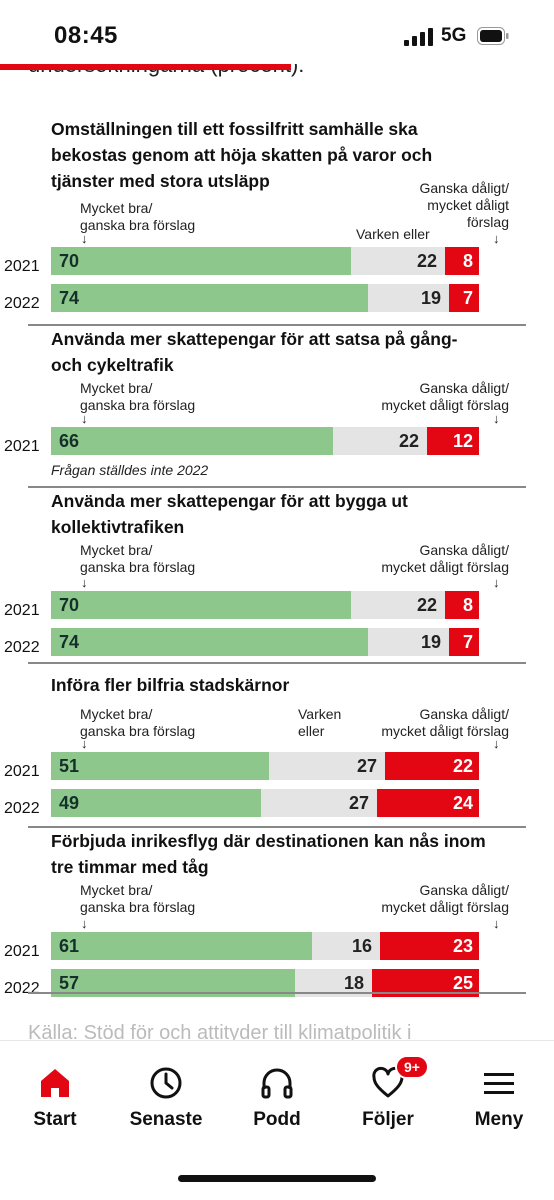 This screenshot has height=1200, width=554. What do you see at coordinates (462, 441) in the screenshot?
I see `value-negative: 12` at bounding box center [462, 441].